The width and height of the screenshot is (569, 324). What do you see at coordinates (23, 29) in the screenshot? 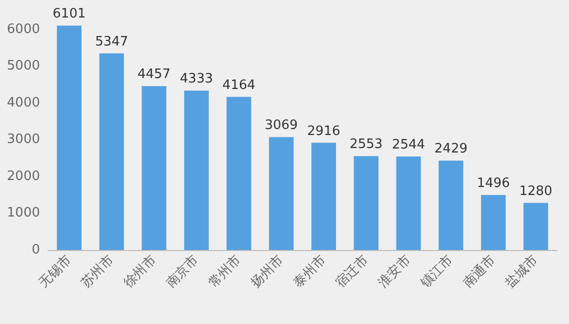
I see `y-tick-label: 6000` at bounding box center [23, 29].